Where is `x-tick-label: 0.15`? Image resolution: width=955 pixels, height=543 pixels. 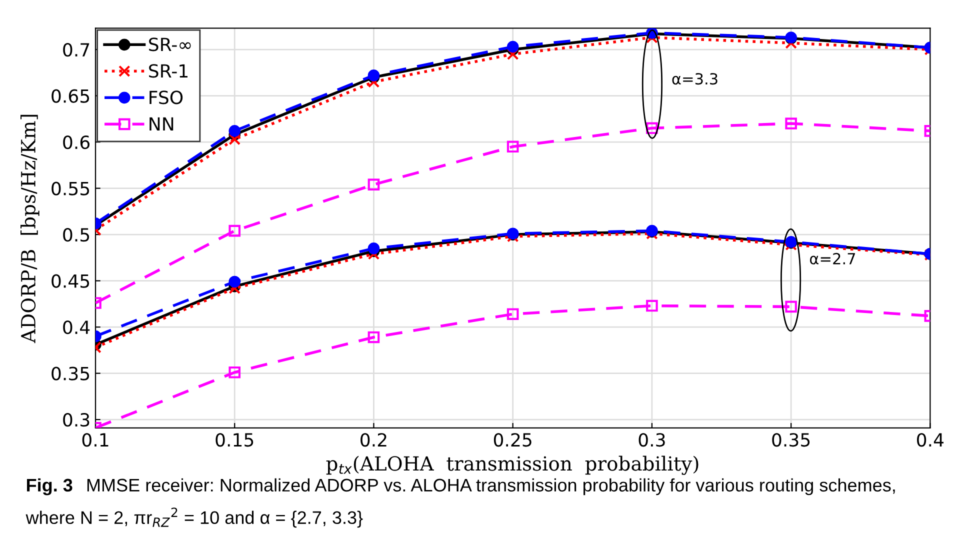
x-tick-label: 0.15 is located at coordinates (235, 440).